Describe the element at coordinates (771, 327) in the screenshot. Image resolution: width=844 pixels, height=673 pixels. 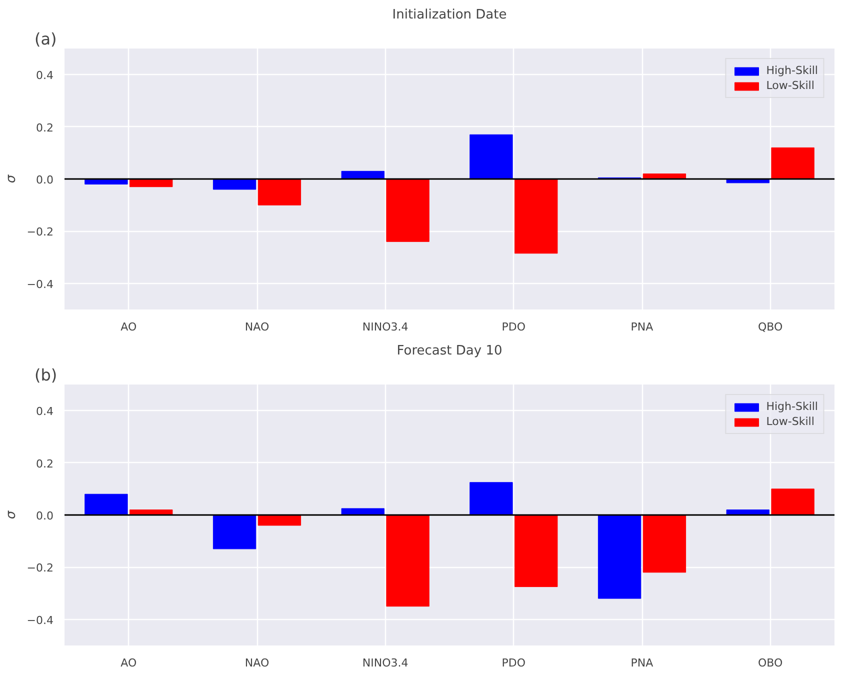
I see `x-tick-label: QBO` at that location.